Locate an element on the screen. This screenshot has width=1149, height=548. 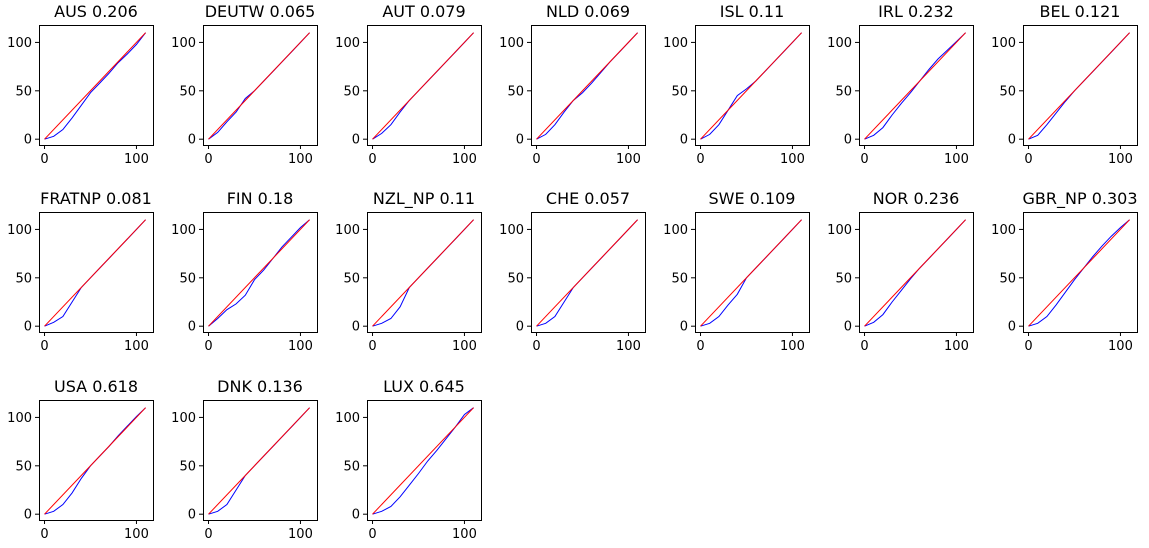
subplot-13: GBR_NP 0.303 0 100 0 50 100 is located at coordinates (1064, 271).